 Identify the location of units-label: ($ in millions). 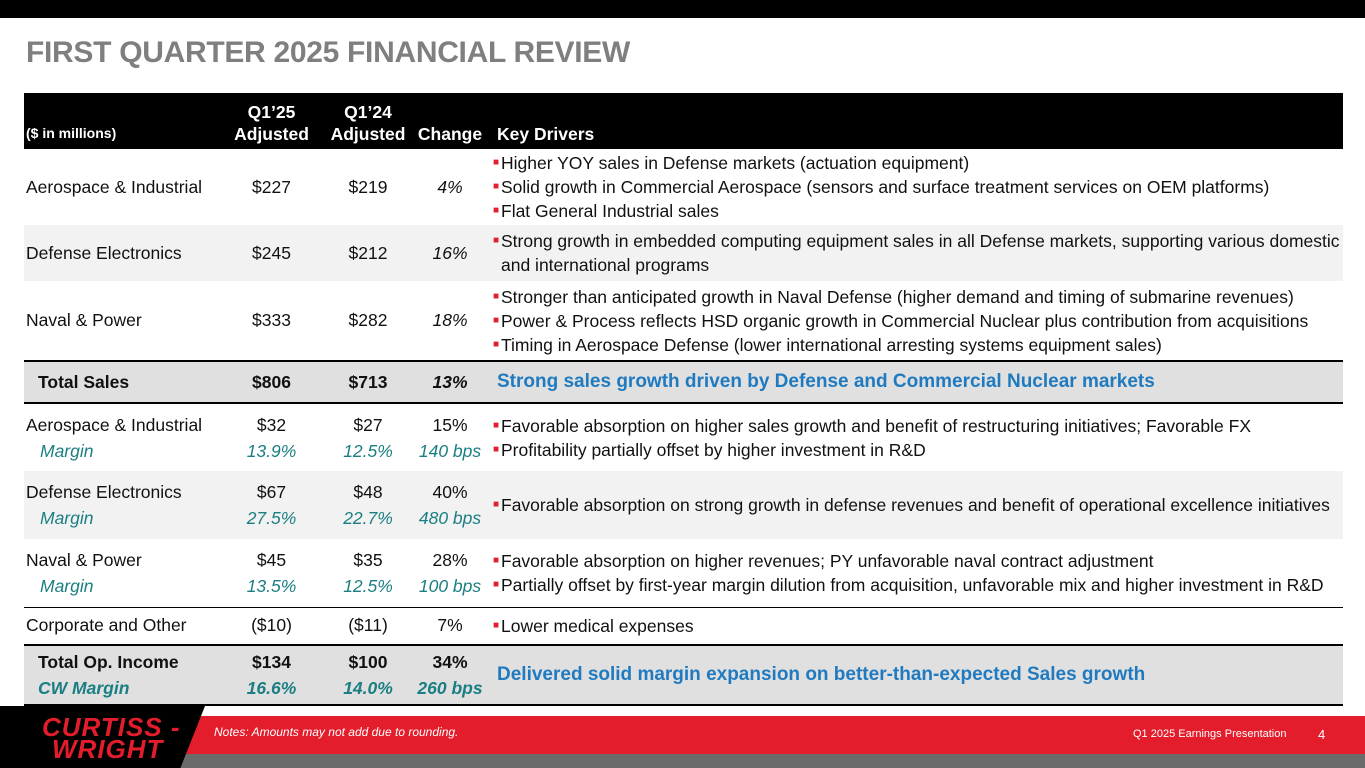
(122, 121).